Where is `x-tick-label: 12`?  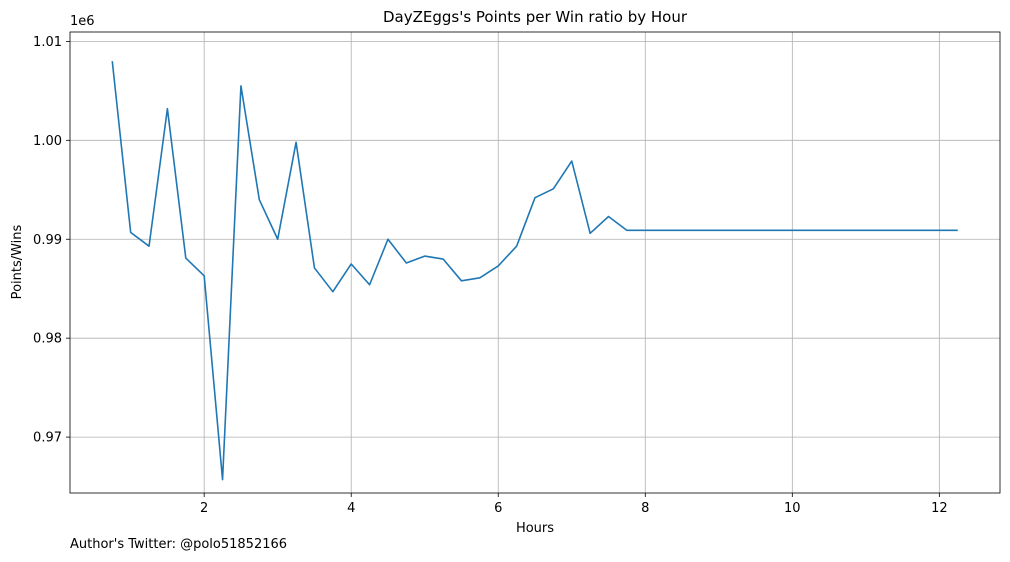
x-tick-label: 12 is located at coordinates (939, 508).